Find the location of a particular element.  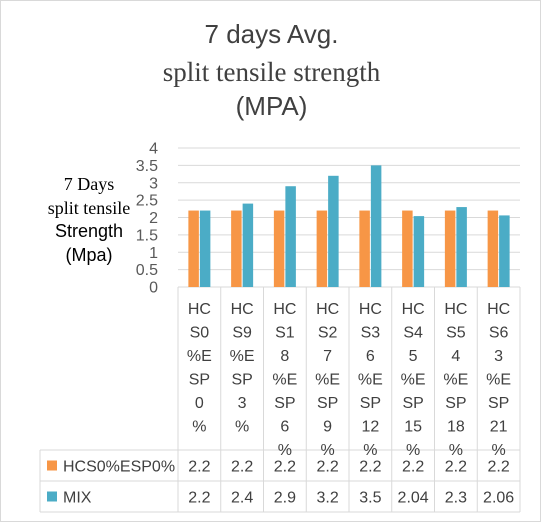

category-label: S1 is located at coordinates (285, 333).